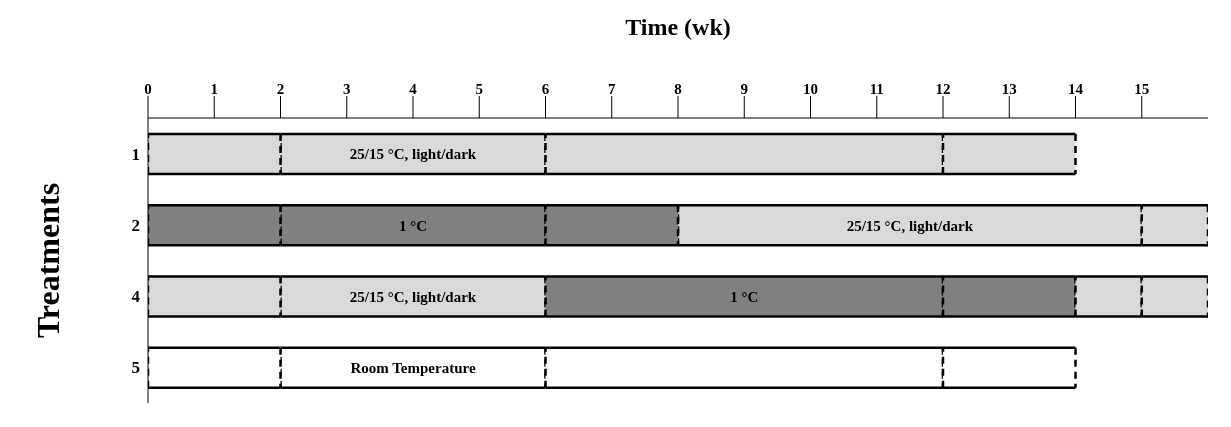  Describe the element at coordinates (545, 89) in the screenshot. I see `x-tick-label: 6` at that location.